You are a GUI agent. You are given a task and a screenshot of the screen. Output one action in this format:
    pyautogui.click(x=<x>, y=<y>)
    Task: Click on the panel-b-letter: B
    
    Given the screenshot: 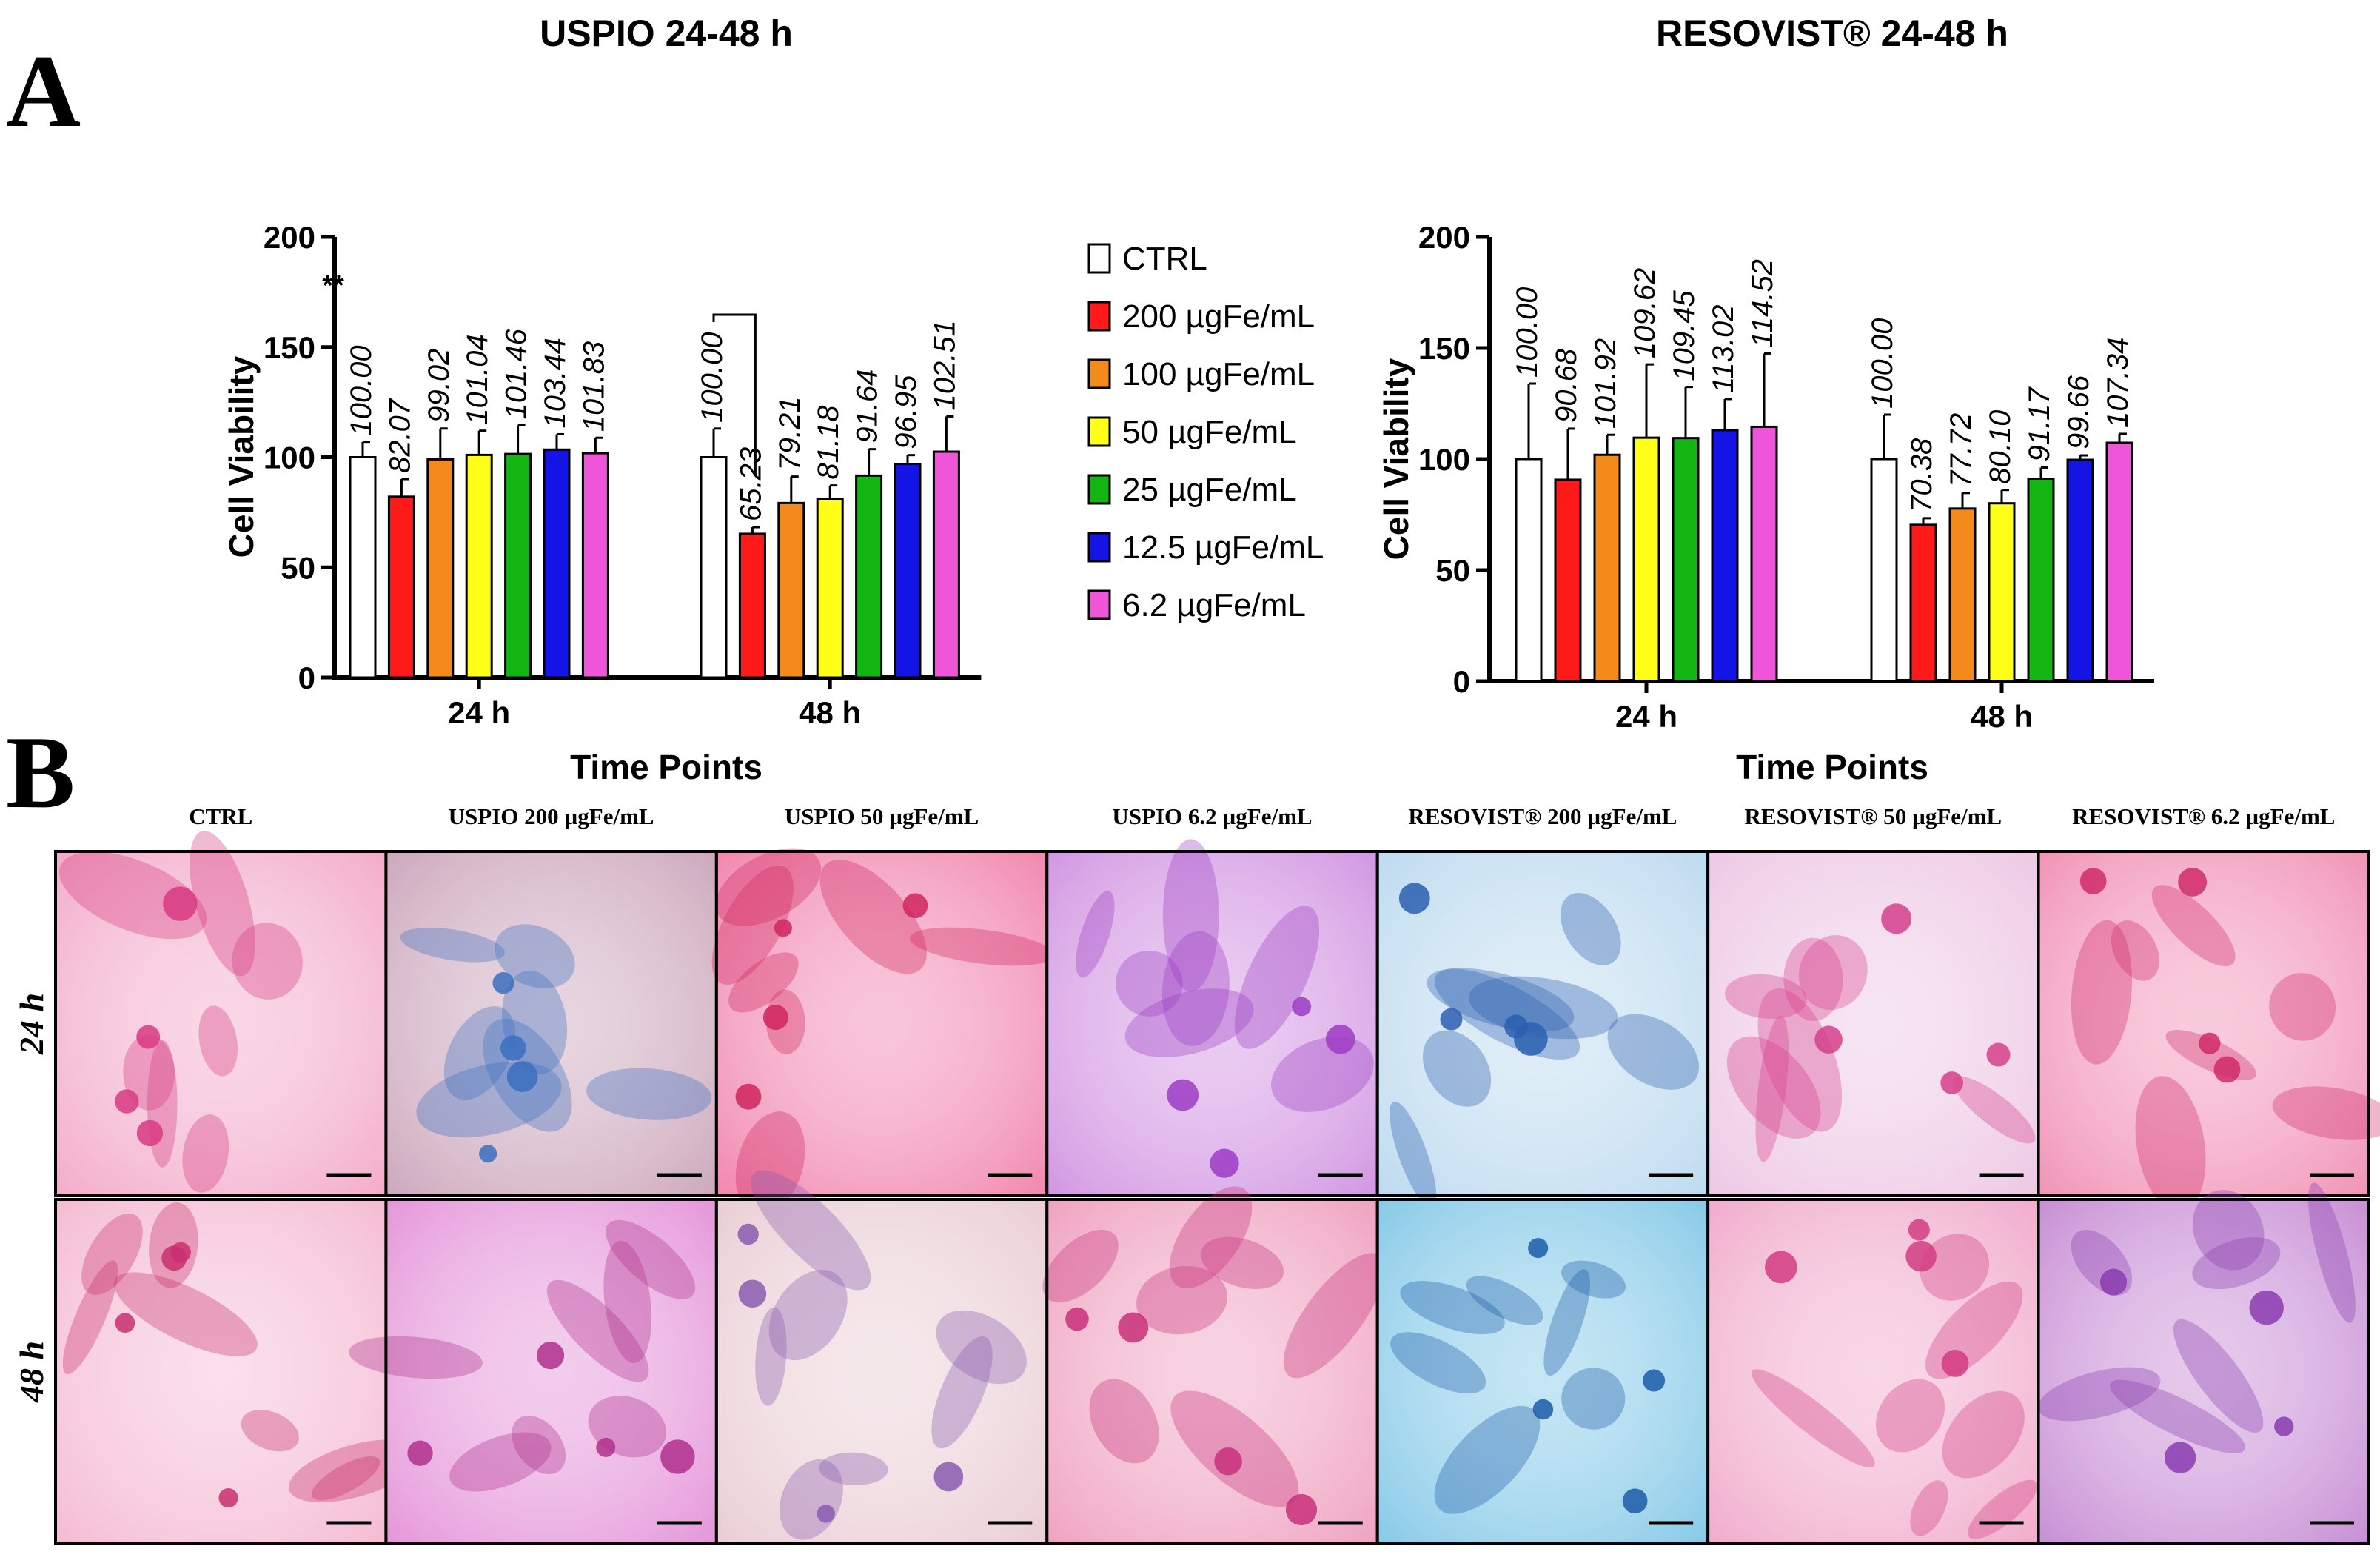 What is the action you would take?
    pyautogui.click(x=40, y=772)
    